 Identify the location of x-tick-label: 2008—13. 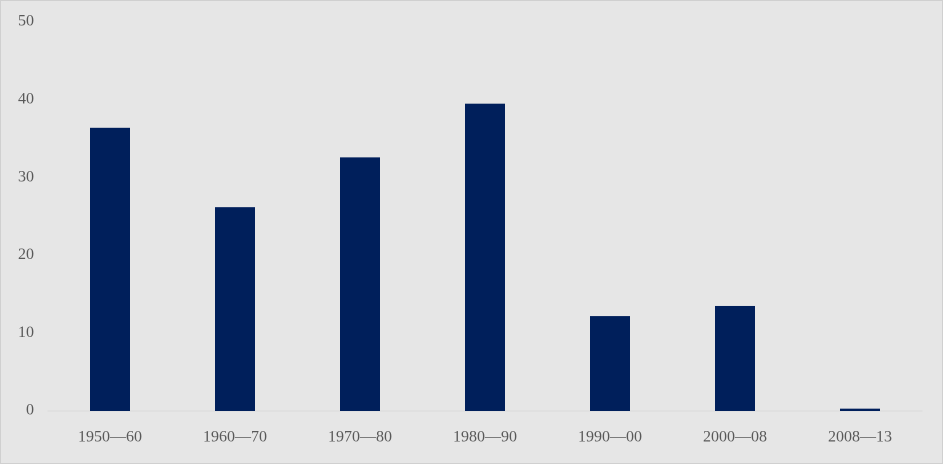
(860, 437).